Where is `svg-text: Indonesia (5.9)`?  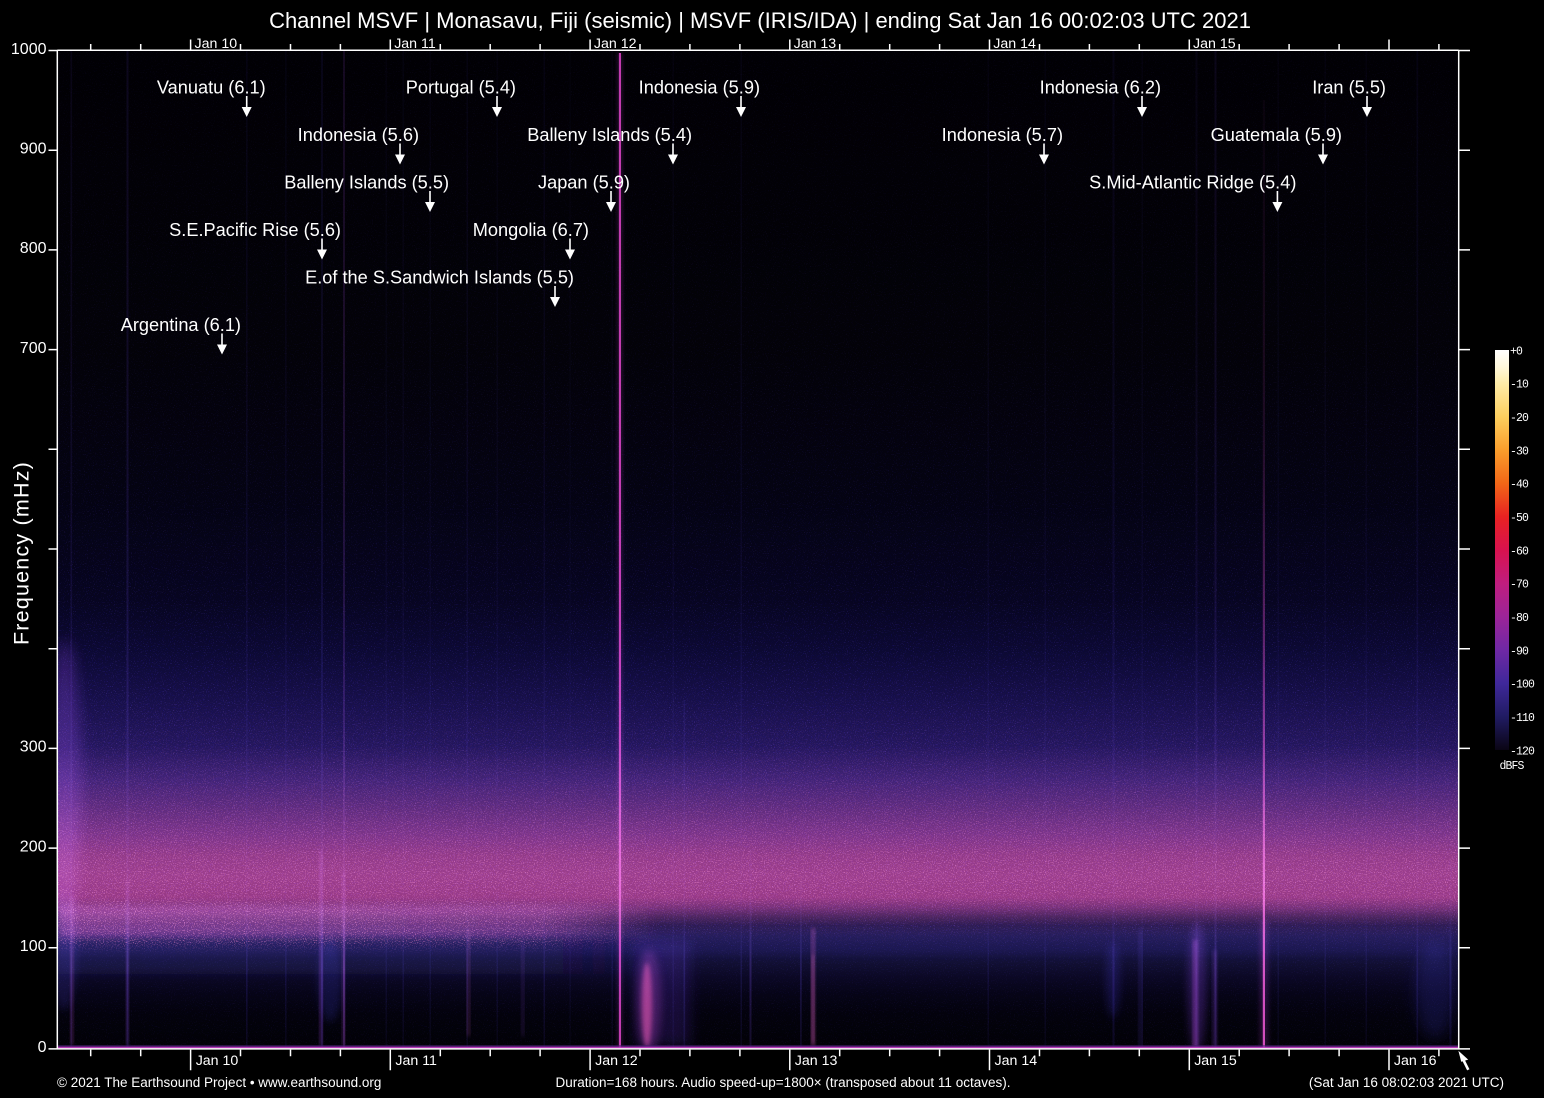 svg-text: Indonesia (5.9) is located at coordinates (699, 88).